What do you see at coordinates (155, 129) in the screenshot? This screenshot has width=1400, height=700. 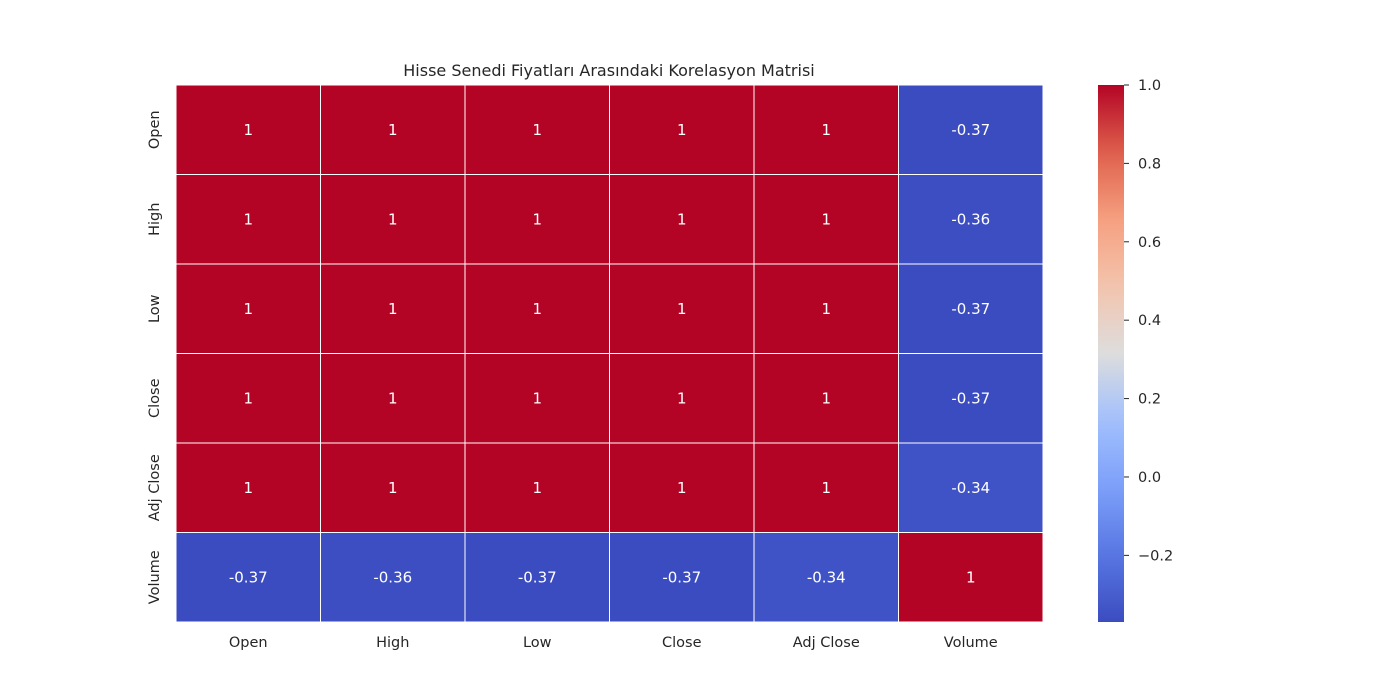 I see `y-tick-label: Open` at bounding box center [155, 129].